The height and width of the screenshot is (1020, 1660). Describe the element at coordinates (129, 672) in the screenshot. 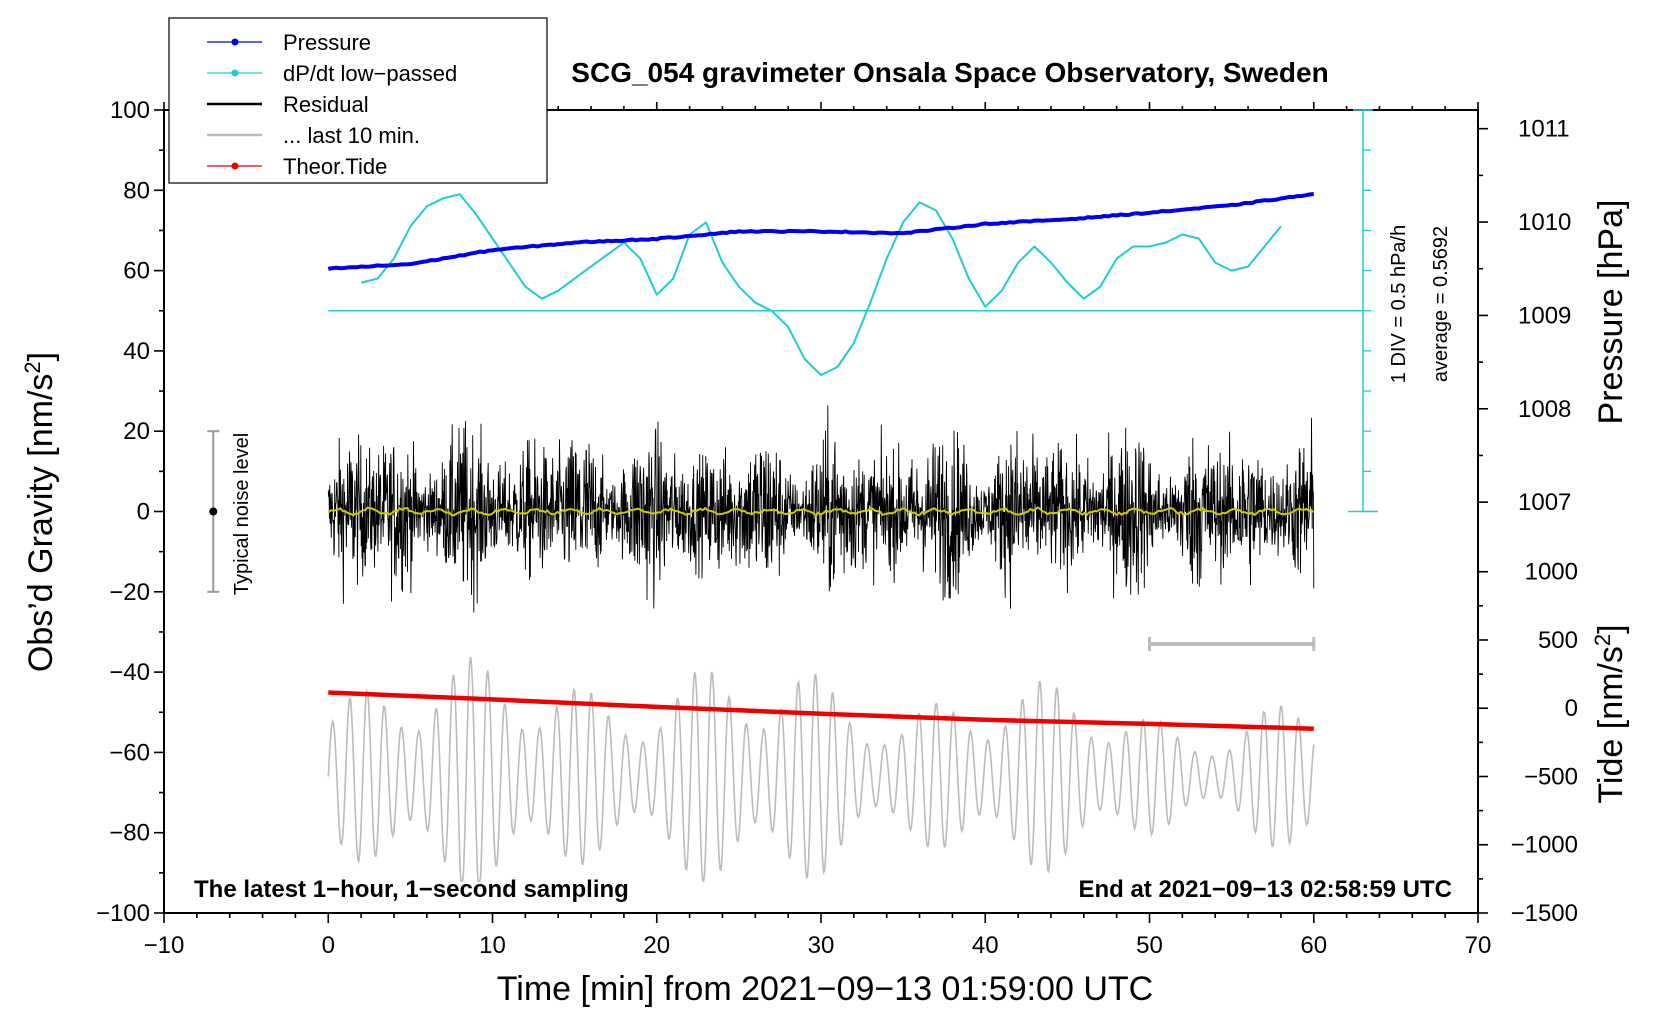

I see `y-tick-label: −40` at that location.